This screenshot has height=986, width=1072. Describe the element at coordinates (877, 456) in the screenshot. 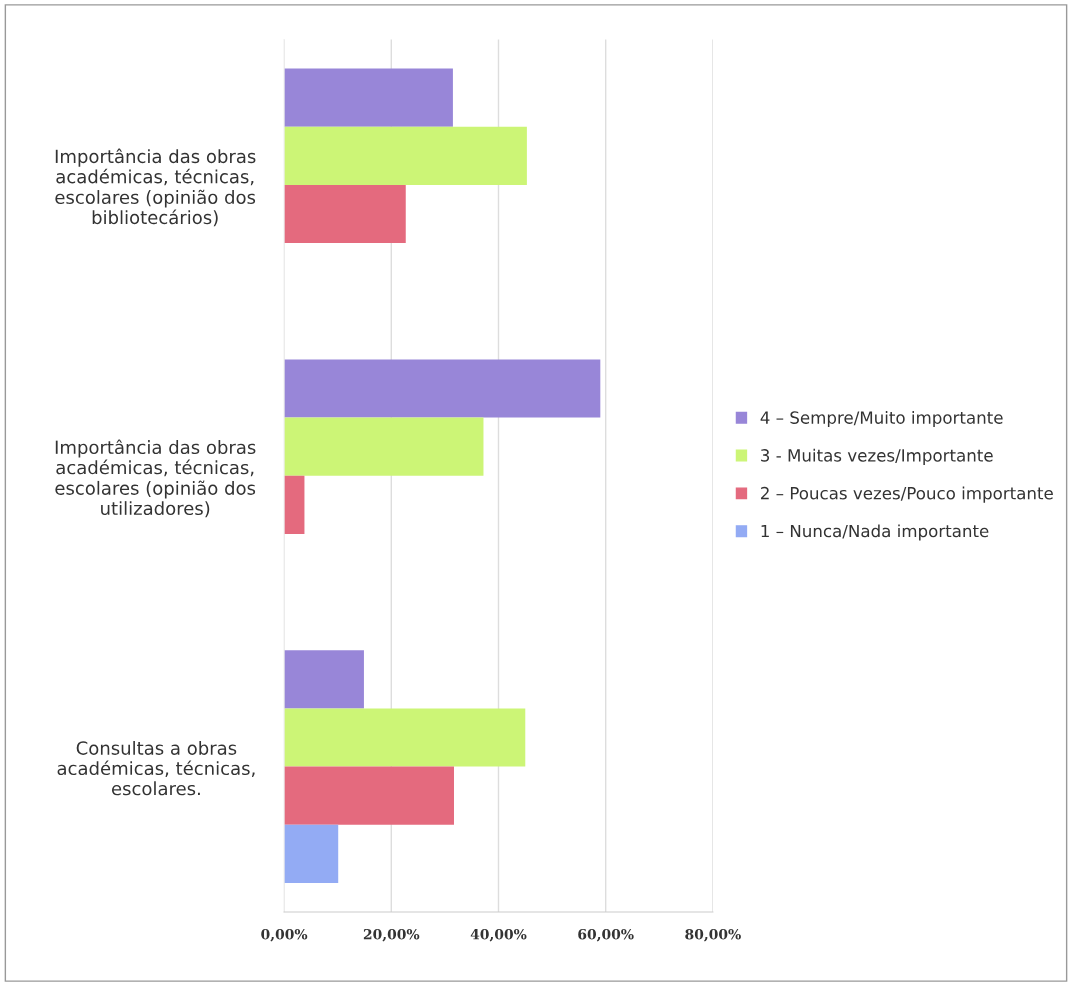

I see `legend-label: 3 - Muitas vezes/Importante` at that location.